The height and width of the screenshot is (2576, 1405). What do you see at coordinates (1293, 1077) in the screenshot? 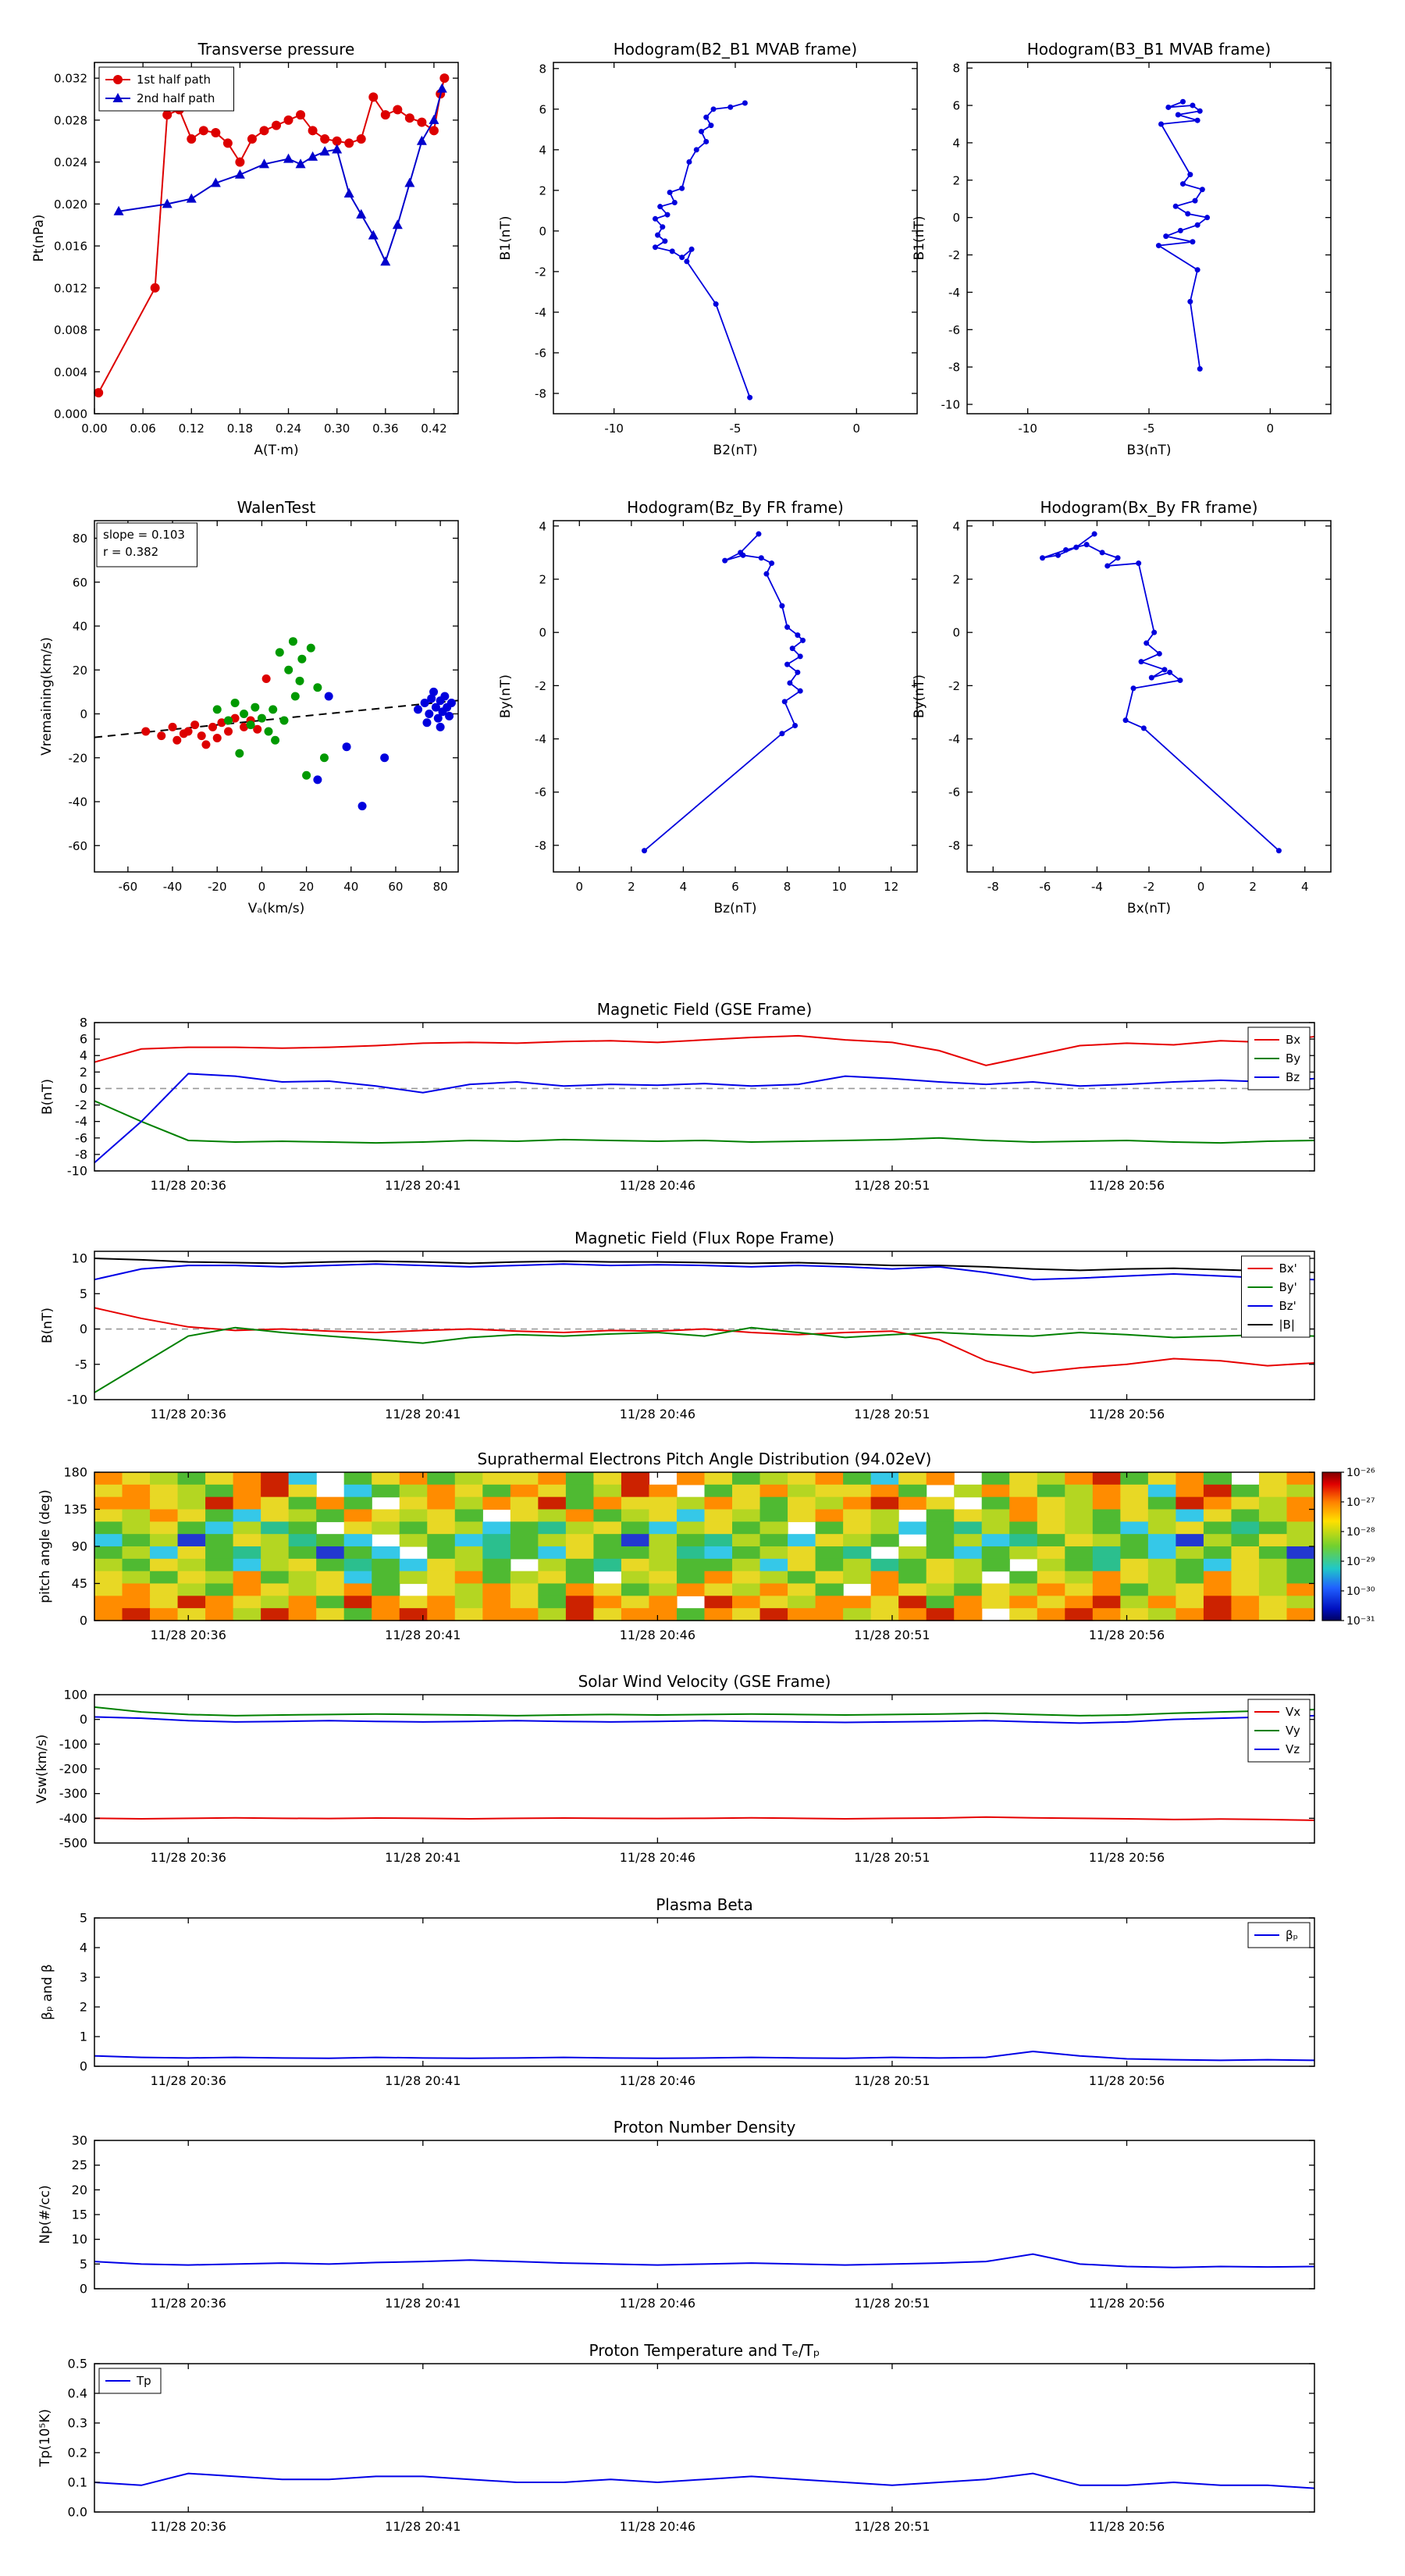
I see `svg-text: Bz` at bounding box center [1293, 1077].